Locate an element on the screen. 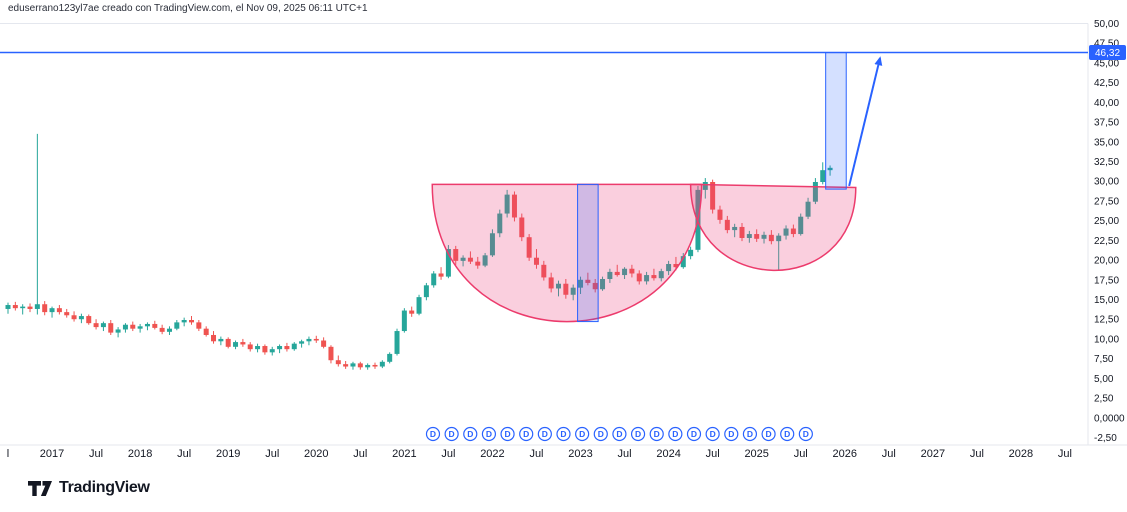  time-axis-label: 2018 is located at coordinates (140, 454).